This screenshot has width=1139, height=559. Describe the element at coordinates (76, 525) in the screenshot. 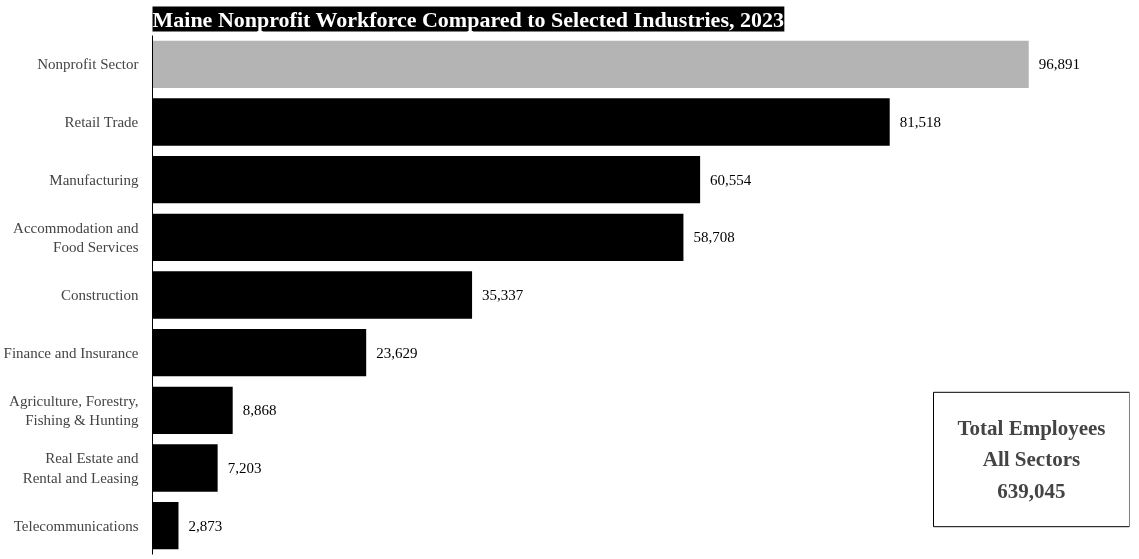

I see `y-tick-label: Telecommunications` at that location.